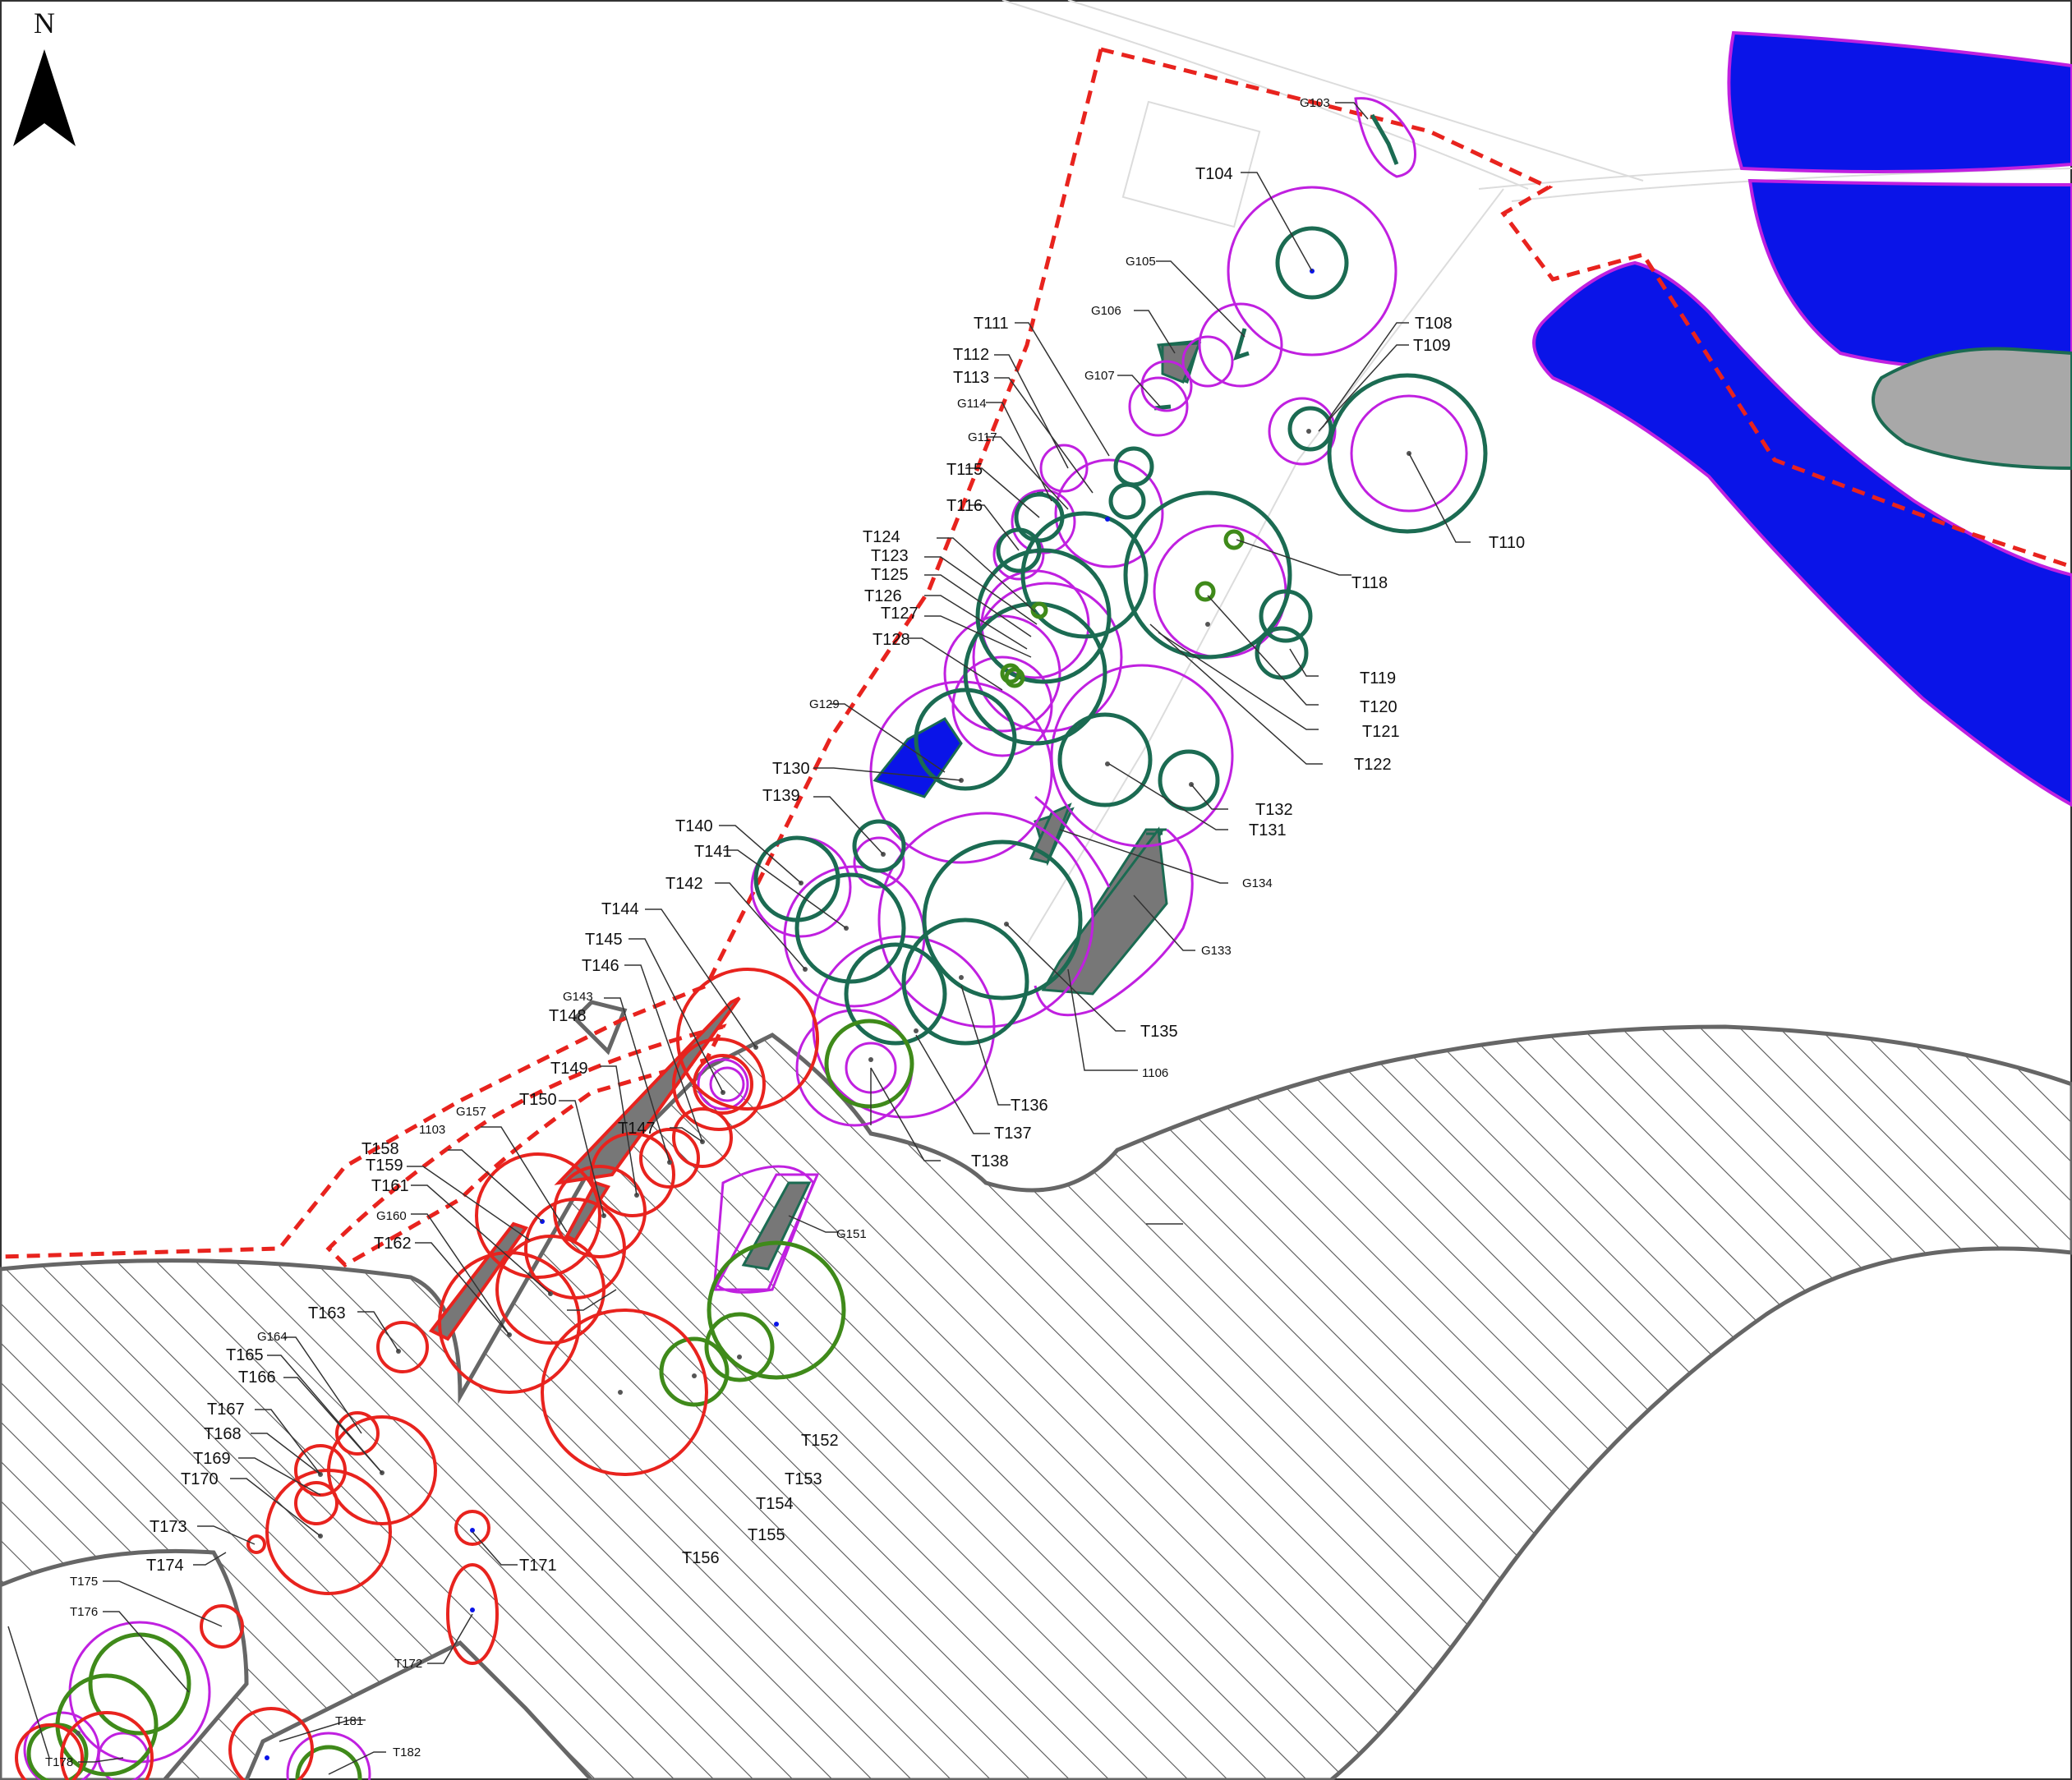 The height and width of the screenshot is (1780, 2072). What do you see at coordinates (991, 324) in the screenshot?
I see `label-T111: T111` at bounding box center [991, 324].